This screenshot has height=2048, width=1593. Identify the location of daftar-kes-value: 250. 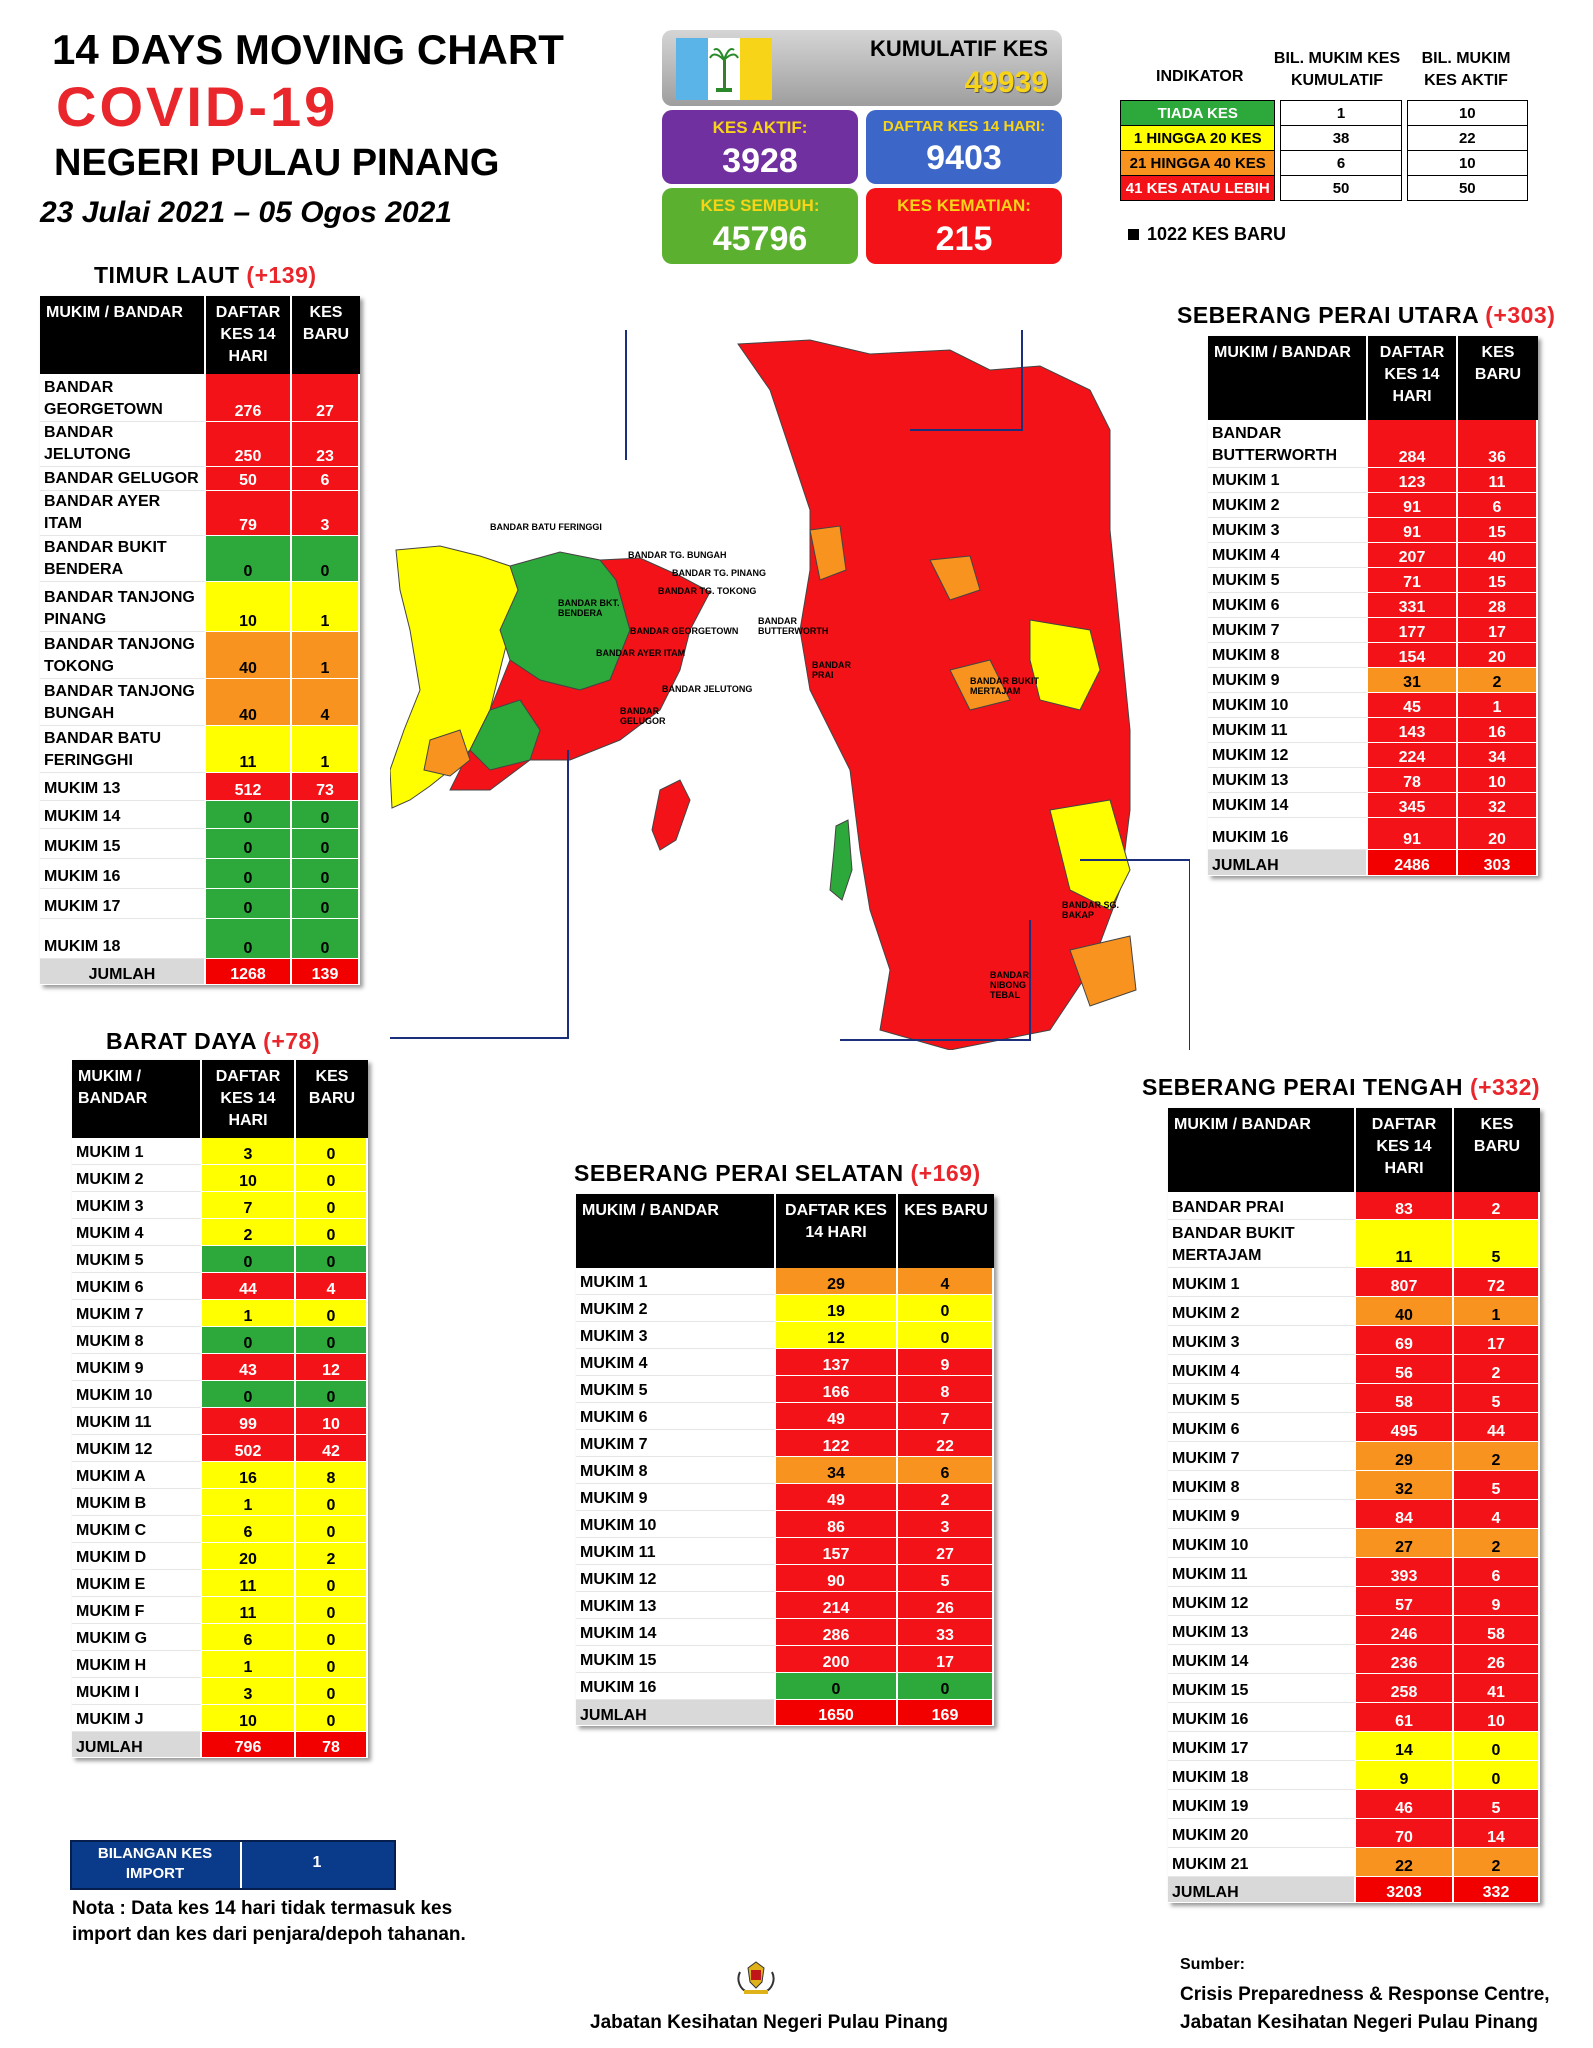
(249, 444).